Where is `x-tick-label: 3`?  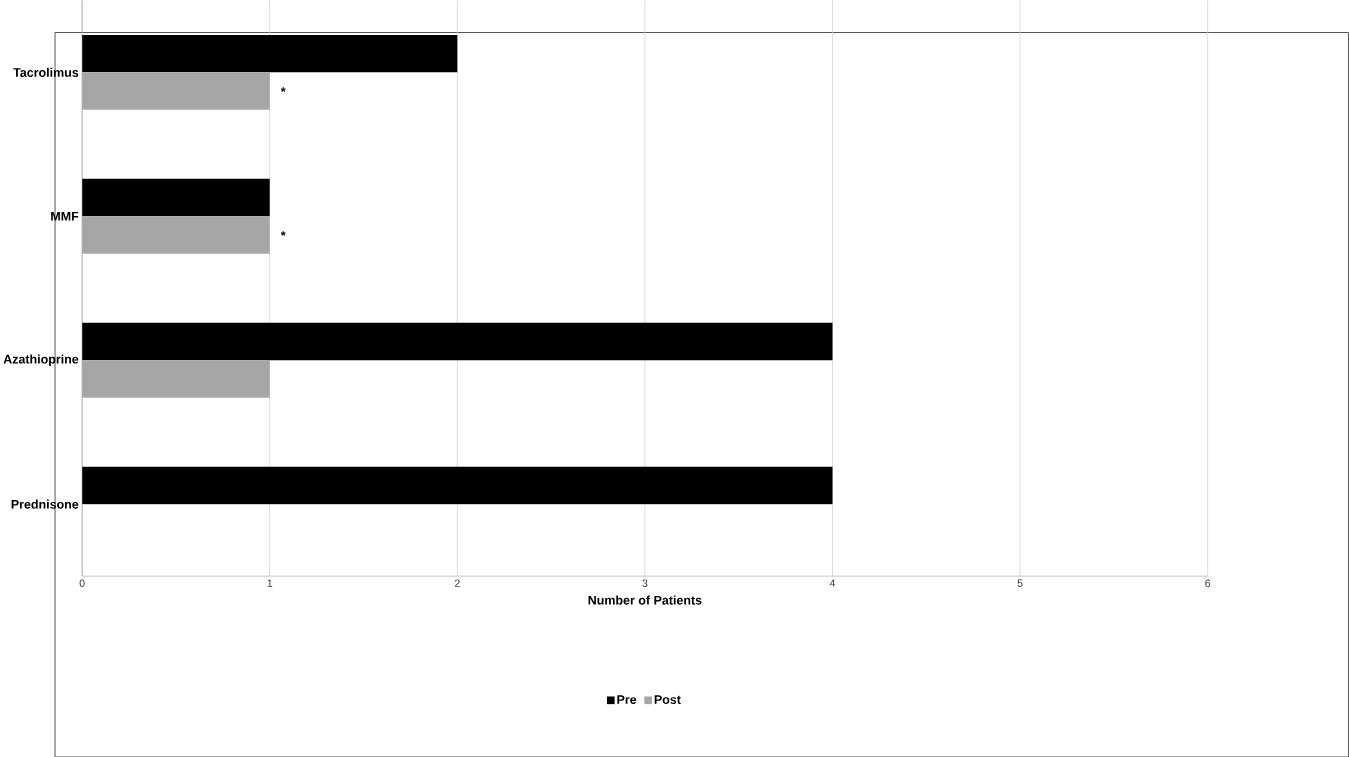 x-tick-label: 3 is located at coordinates (645, 583).